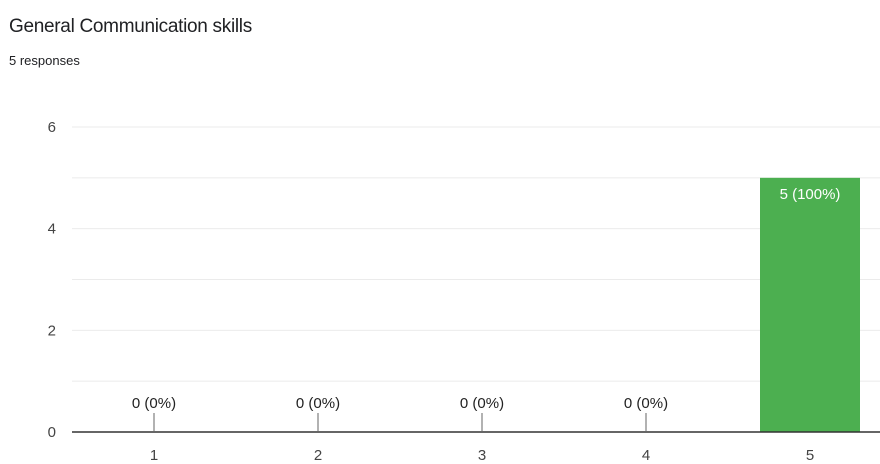 The height and width of the screenshot is (464, 880). What do you see at coordinates (52, 432) in the screenshot?
I see `y-tick-label: 0` at bounding box center [52, 432].